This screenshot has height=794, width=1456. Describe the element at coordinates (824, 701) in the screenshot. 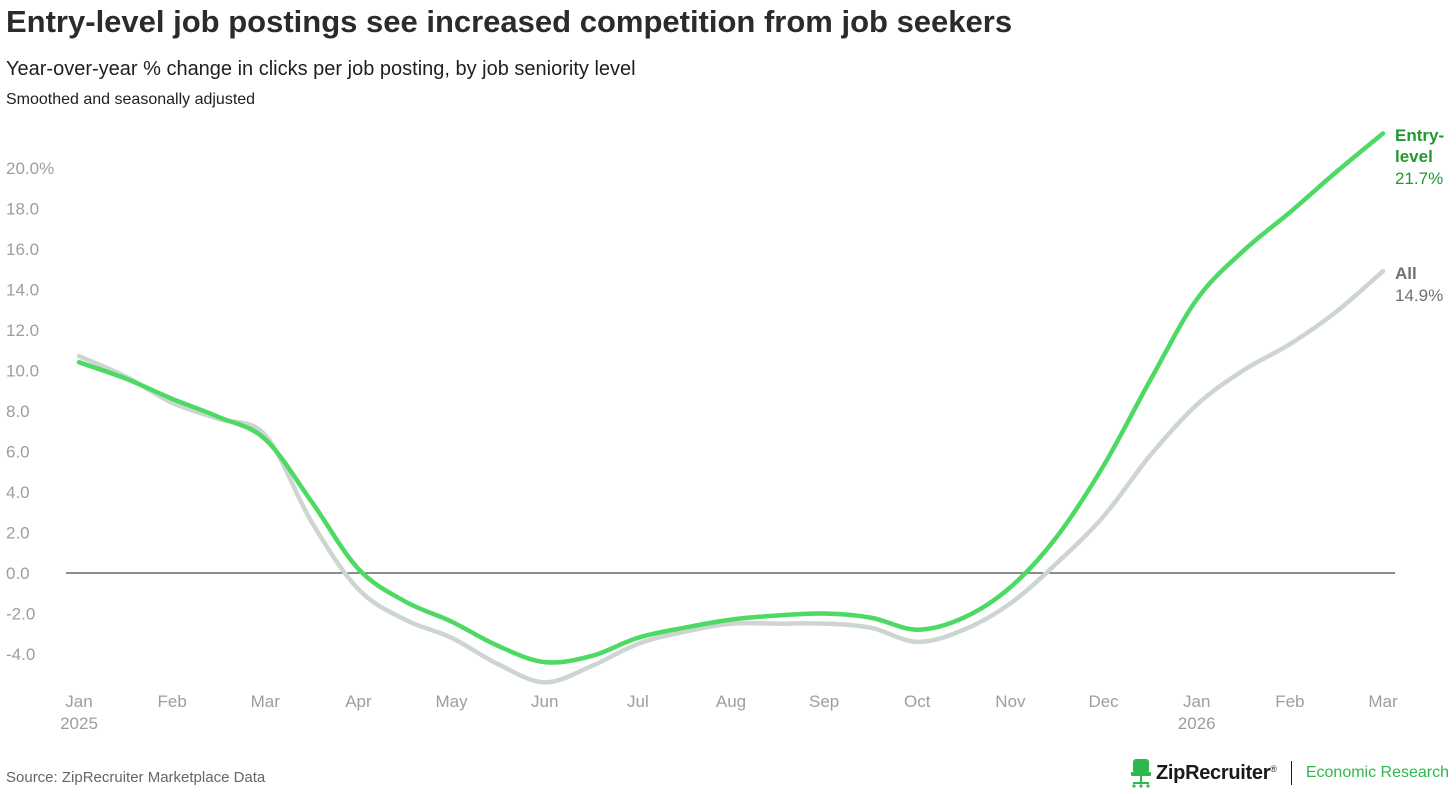

I see `x-tick-label: Sep` at that location.